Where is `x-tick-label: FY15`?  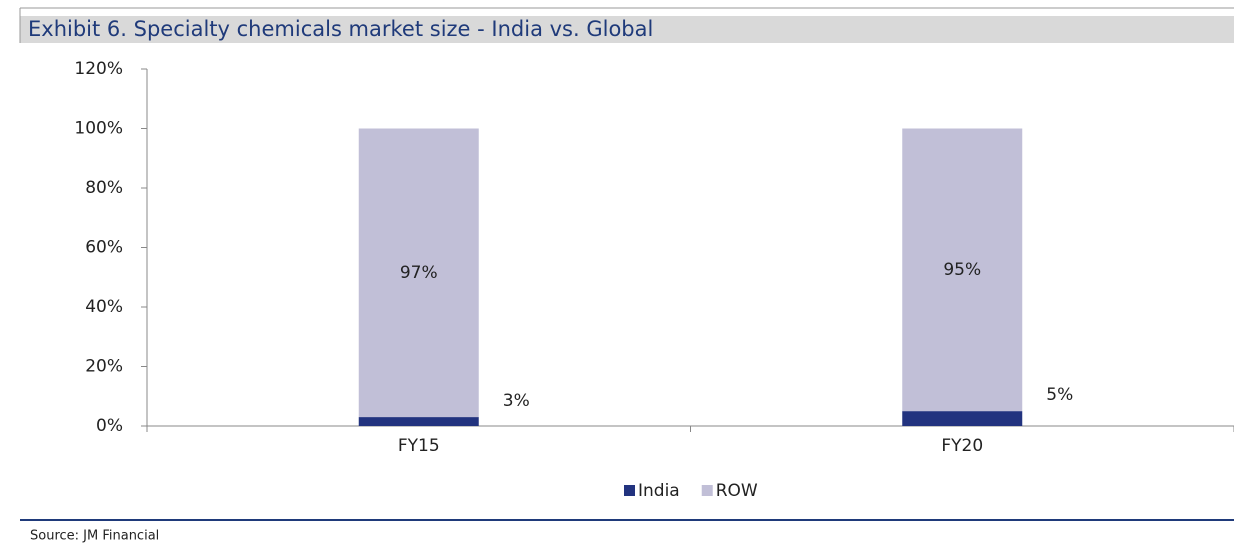
x-tick-label: FY15 is located at coordinates (419, 446).